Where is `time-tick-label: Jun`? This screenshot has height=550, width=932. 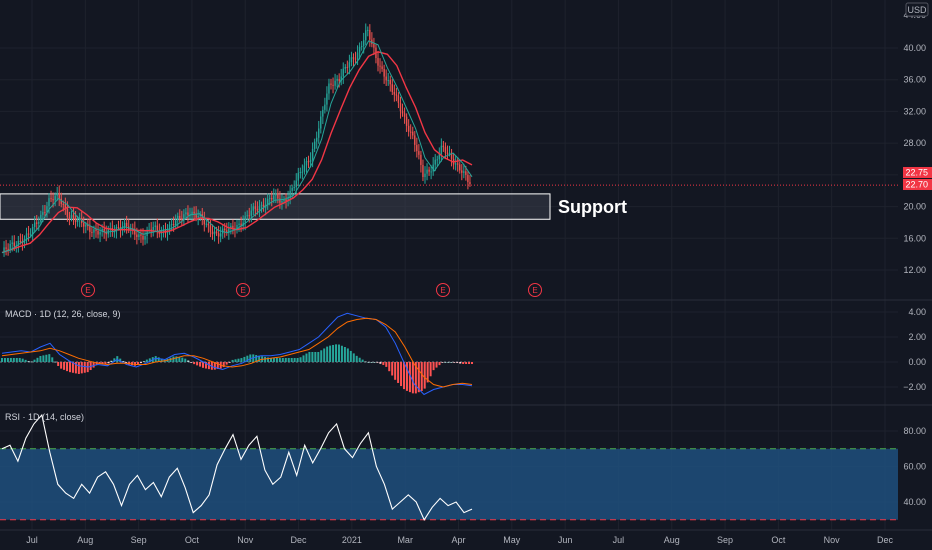
time-tick-label: Jun is located at coordinates (565, 540).